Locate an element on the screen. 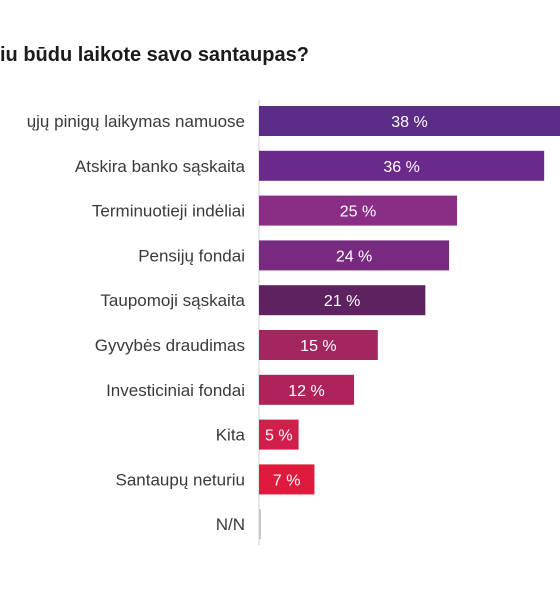 This screenshot has height=600, width=560. category-label: Investiciniai fondai is located at coordinates (175, 390).